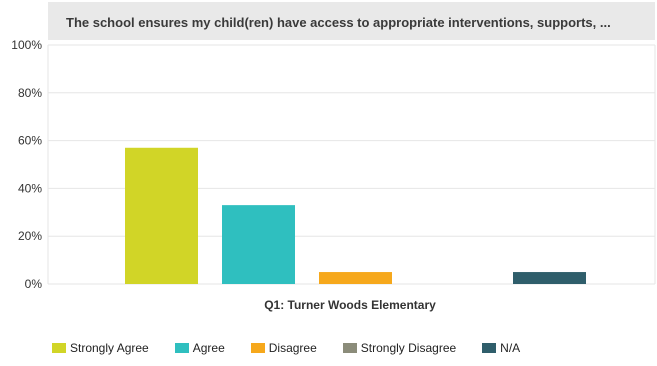 Image resolution: width=657 pixels, height=366 pixels. I want to click on legend-item-strongly-agree: Strongly Agree, so click(100, 348).